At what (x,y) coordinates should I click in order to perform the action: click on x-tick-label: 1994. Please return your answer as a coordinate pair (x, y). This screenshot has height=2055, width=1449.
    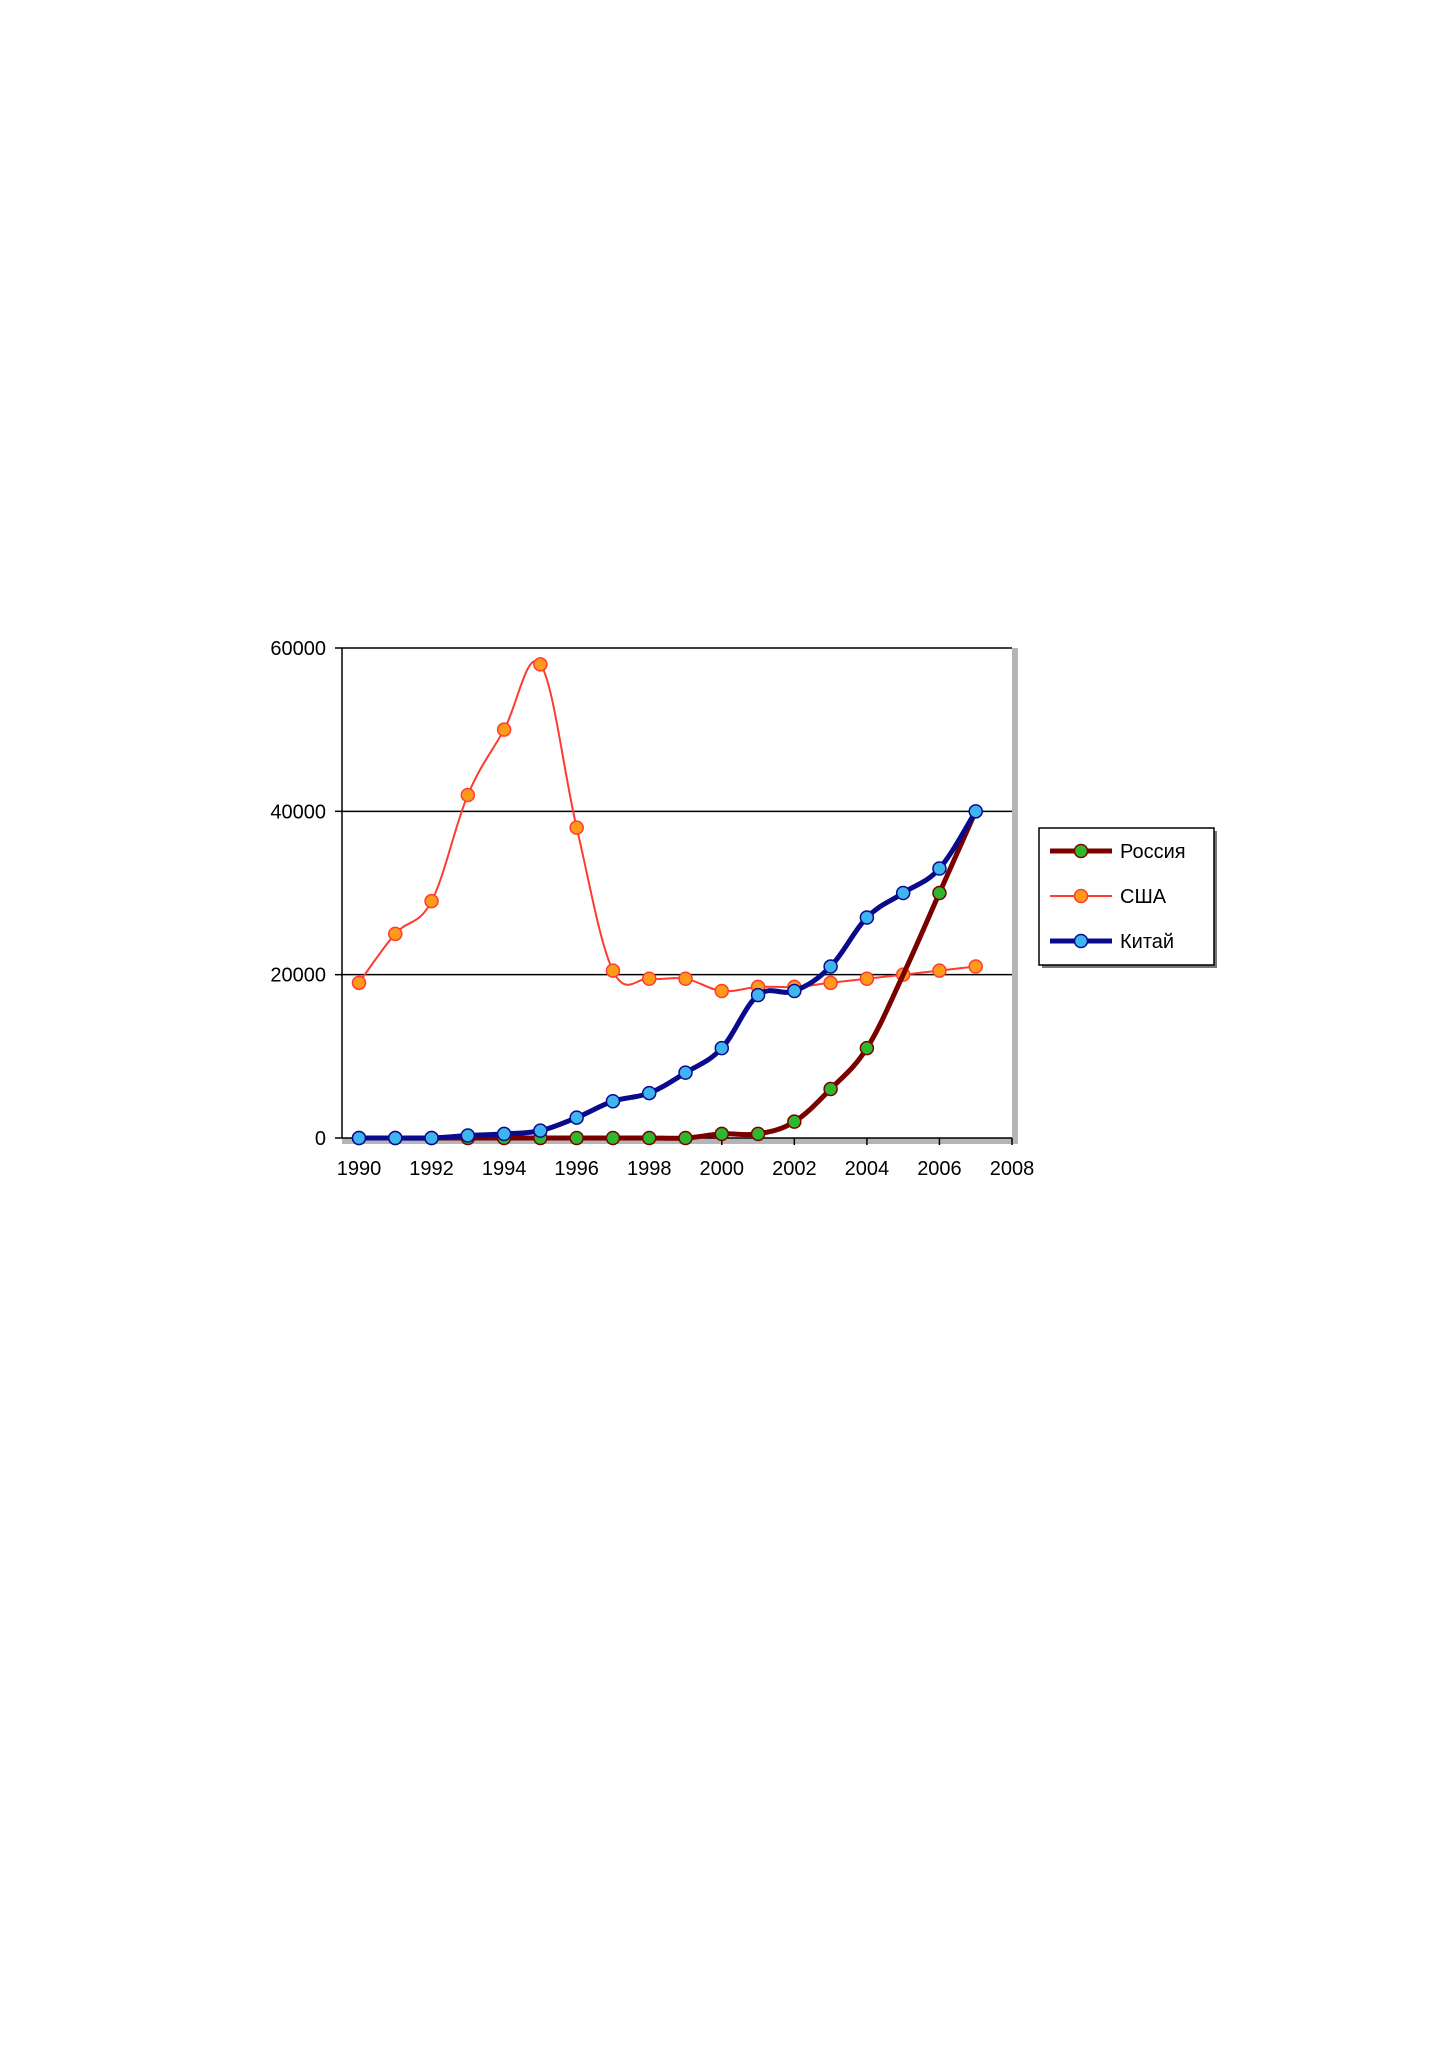
    Looking at the image, I should click on (504, 1169).